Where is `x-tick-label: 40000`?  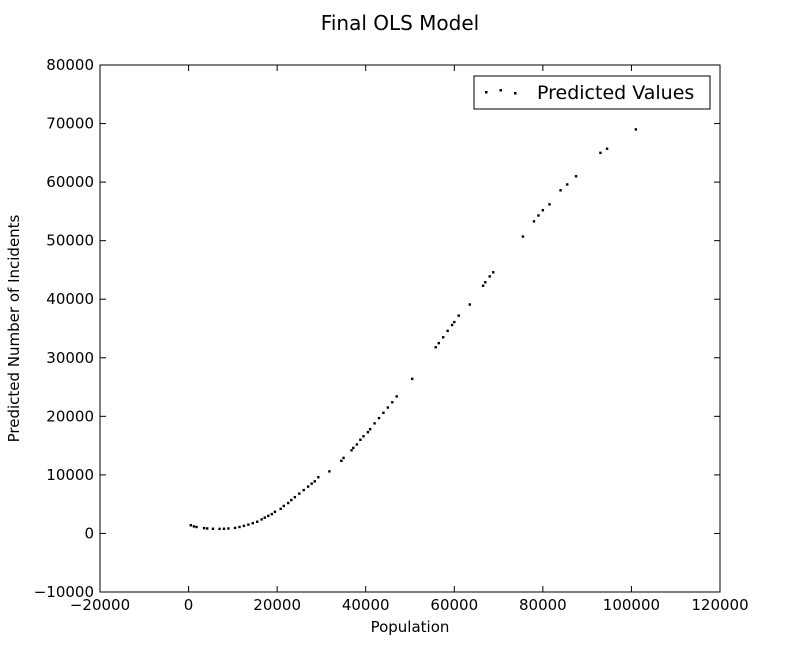
x-tick-label: 40000 is located at coordinates (366, 605).